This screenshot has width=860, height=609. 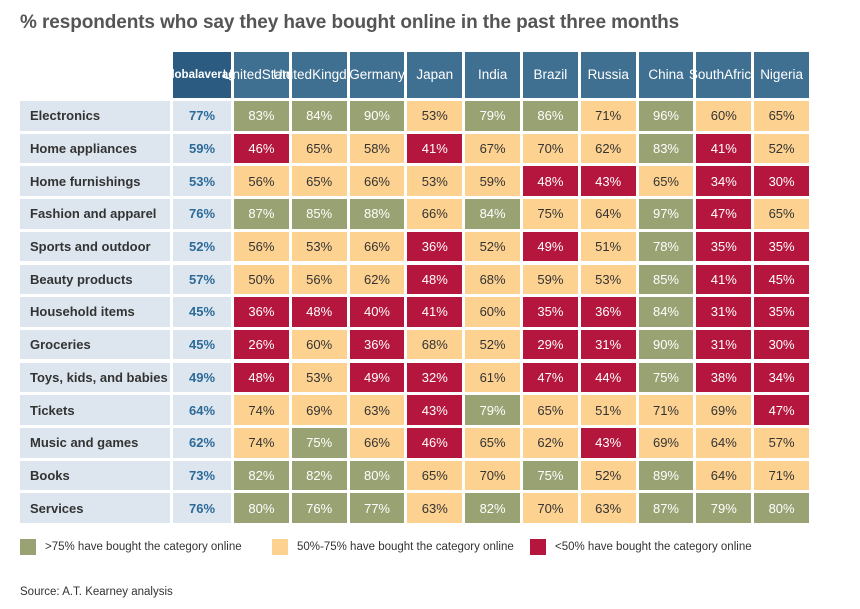 I want to click on data-cell: 77%, so click(x=377, y=508).